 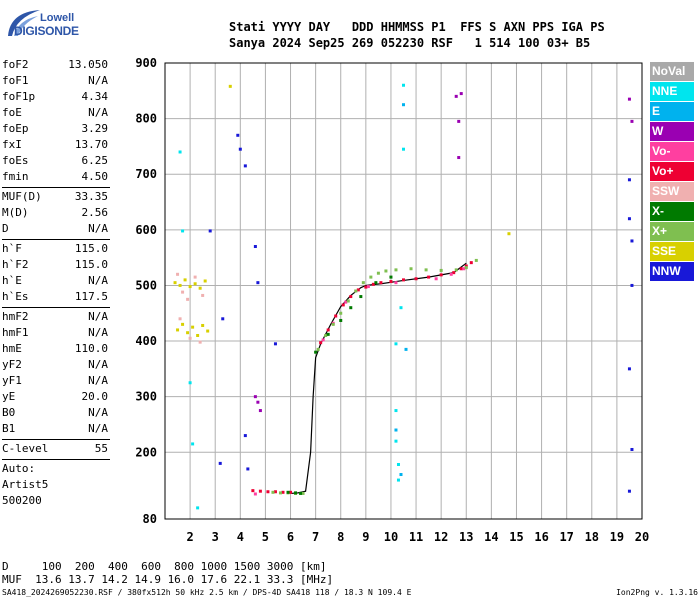 What do you see at coordinates (9, 412) in the screenshot?
I see `param-key: B0` at bounding box center [9, 412].